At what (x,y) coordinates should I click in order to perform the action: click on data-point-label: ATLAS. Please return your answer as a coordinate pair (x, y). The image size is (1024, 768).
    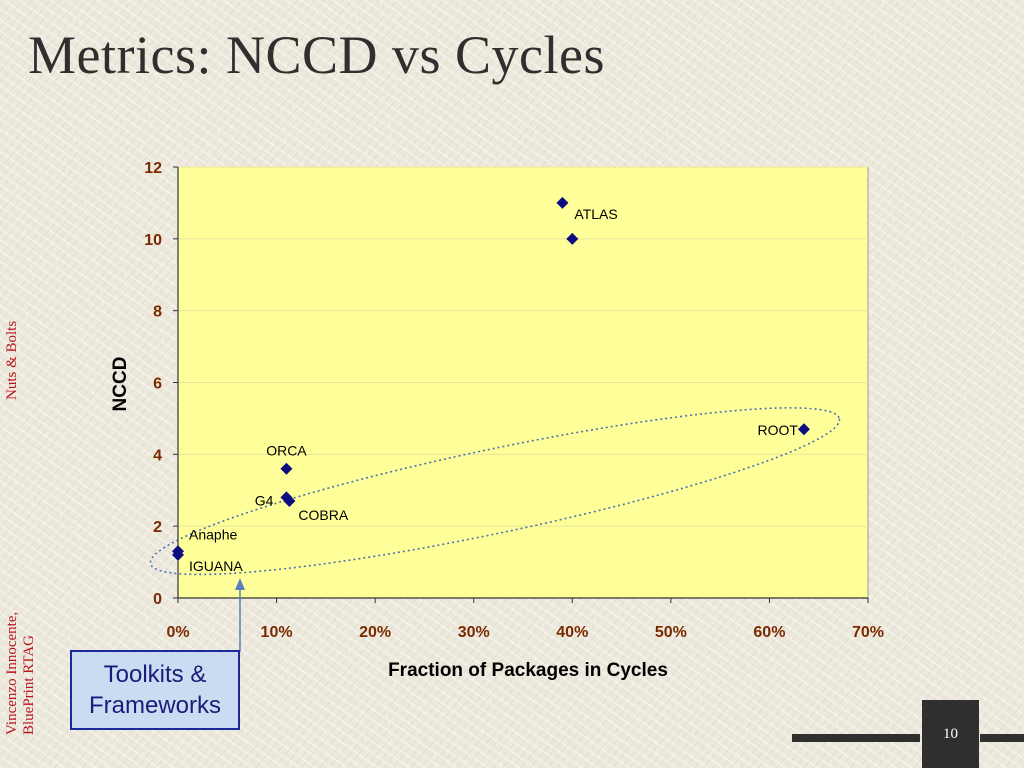
    Looking at the image, I should click on (595, 214).